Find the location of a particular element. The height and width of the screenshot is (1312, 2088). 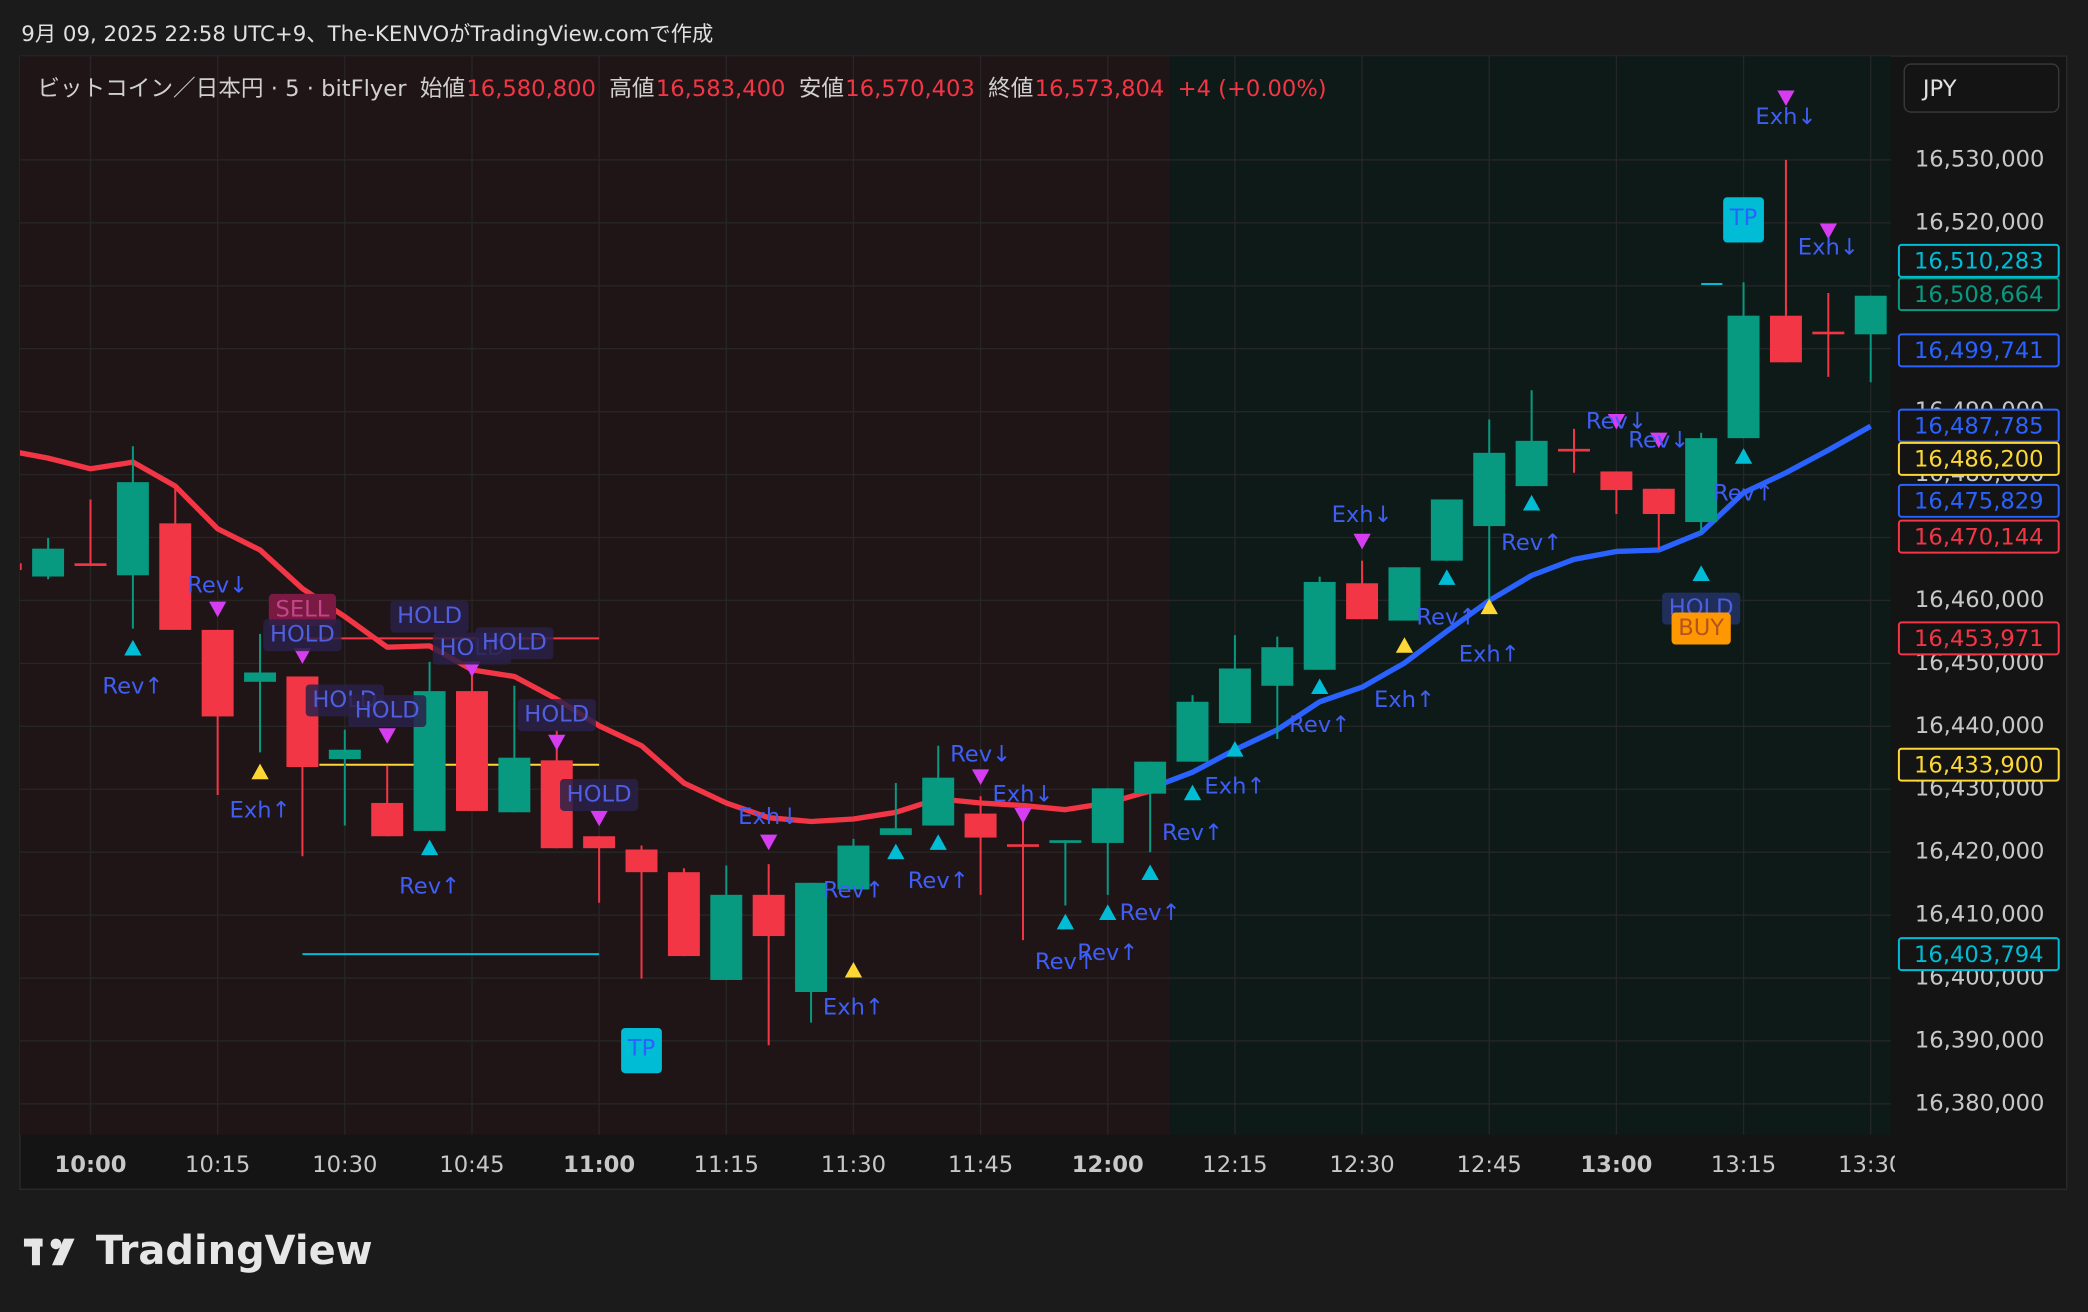

annotation: TP is located at coordinates (1743, 218).